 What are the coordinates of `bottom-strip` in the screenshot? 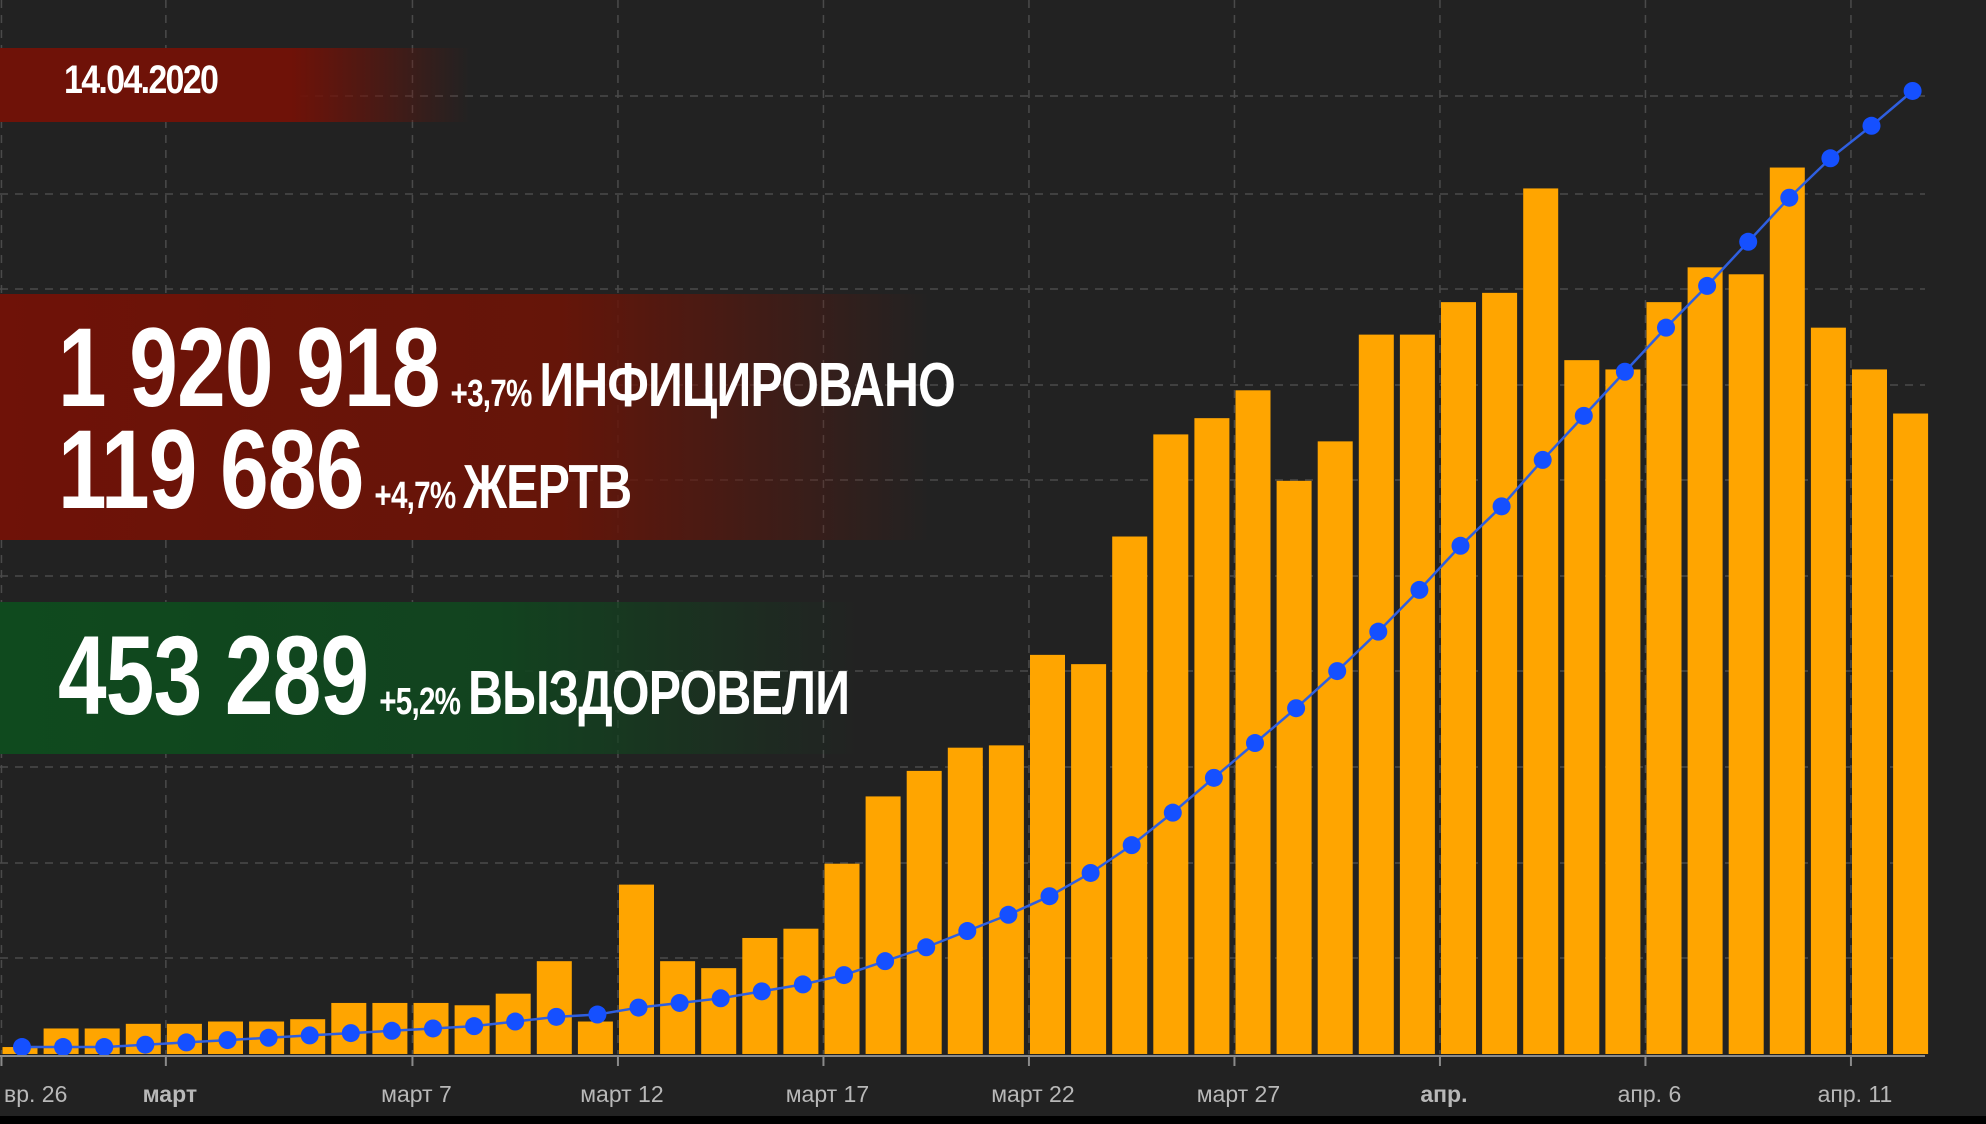 It's located at (993, 1120).